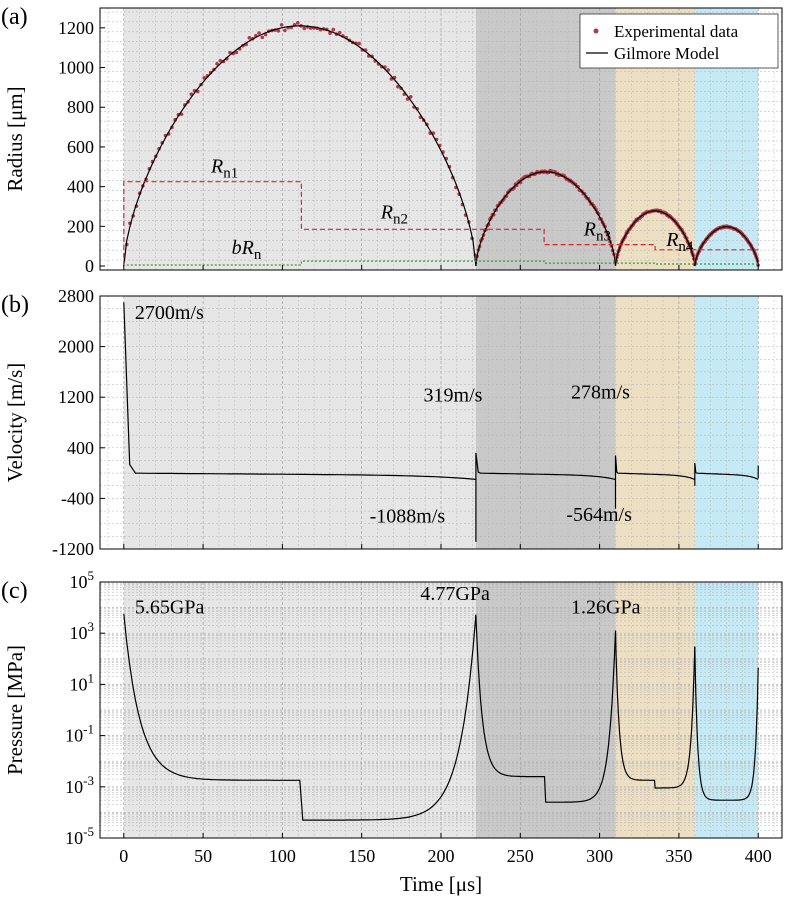 Image resolution: width=789 pixels, height=899 pixels. I want to click on velocity-annotation: 278m/s, so click(600, 392).